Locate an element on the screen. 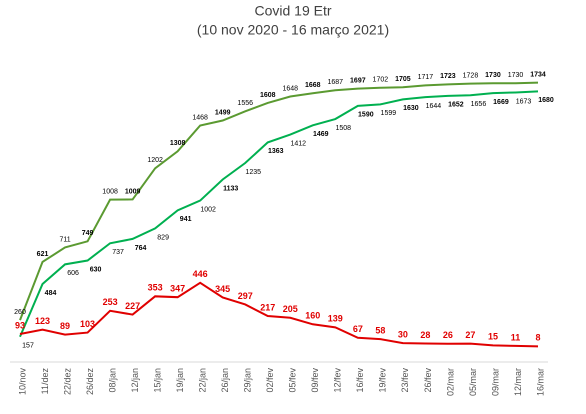 This screenshot has height=414, width=586. data-label: 1599 is located at coordinates (389, 113).